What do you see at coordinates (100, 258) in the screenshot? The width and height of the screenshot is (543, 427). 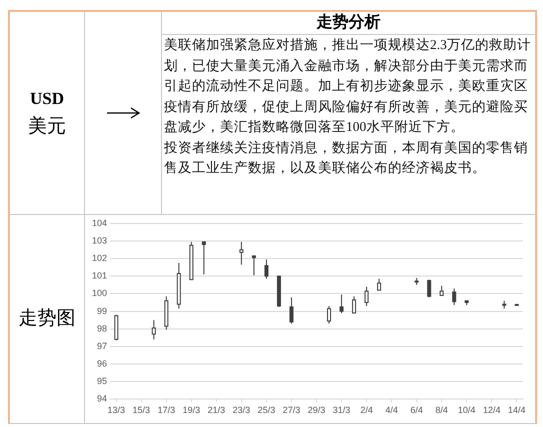 I see `y-tick-label: 102` at bounding box center [100, 258].